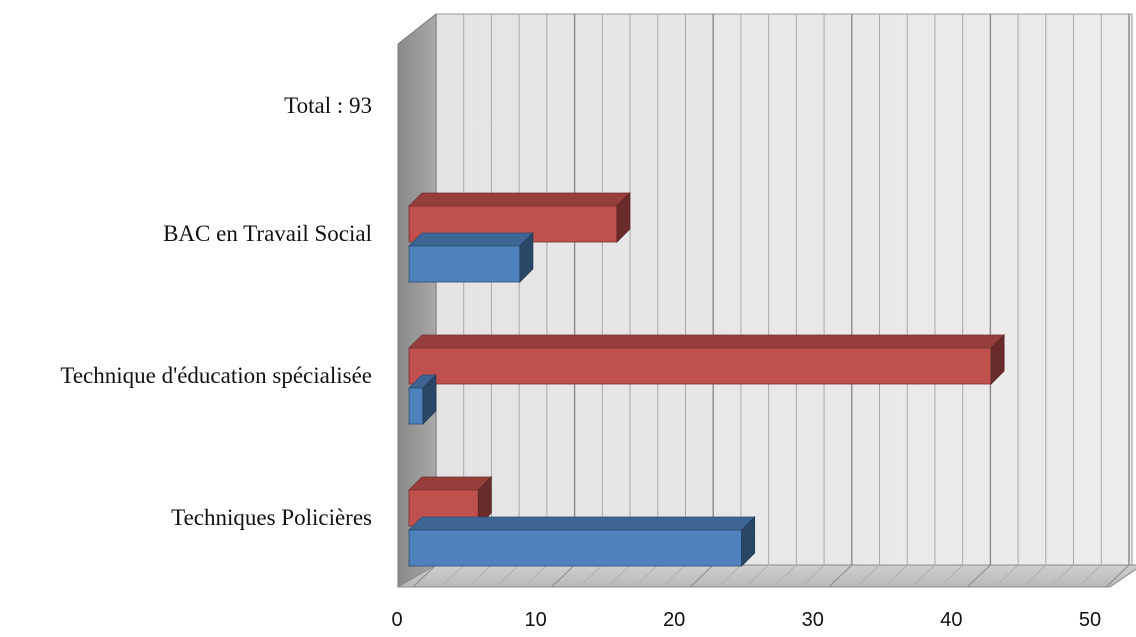 The width and height of the screenshot is (1136, 637). Describe the element at coordinates (623, 217) in the screenshot. I see `bar-series2-2-end` at that location.